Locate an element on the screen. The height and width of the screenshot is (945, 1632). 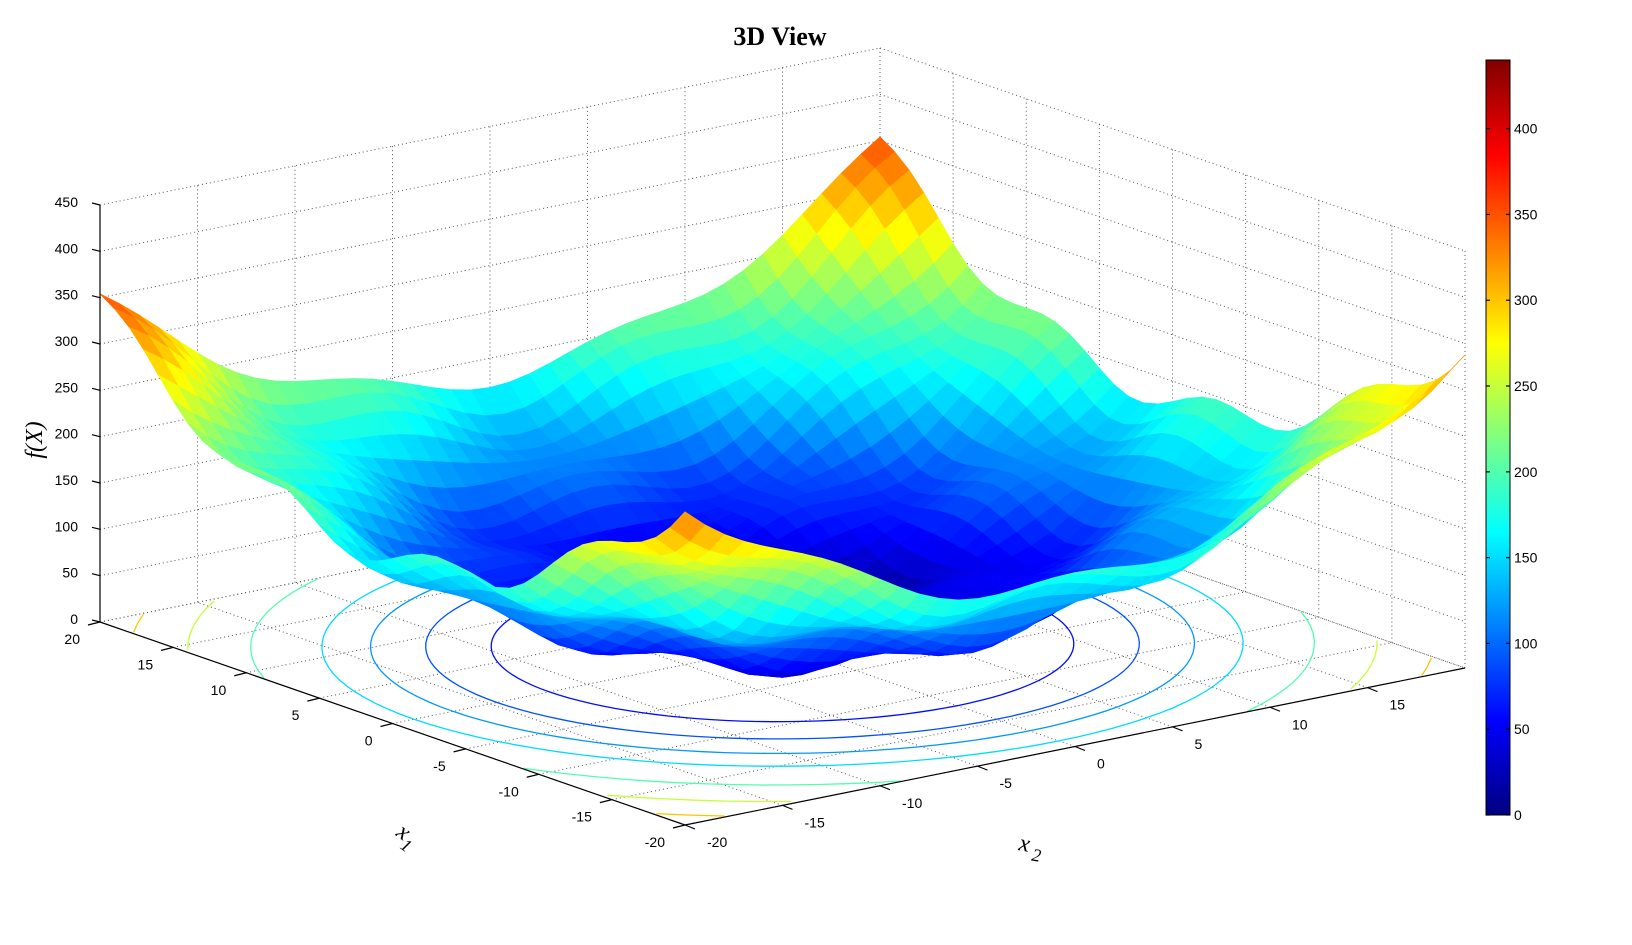
colorbar-tick-label: 200 is located at coordinates (1526, 472).